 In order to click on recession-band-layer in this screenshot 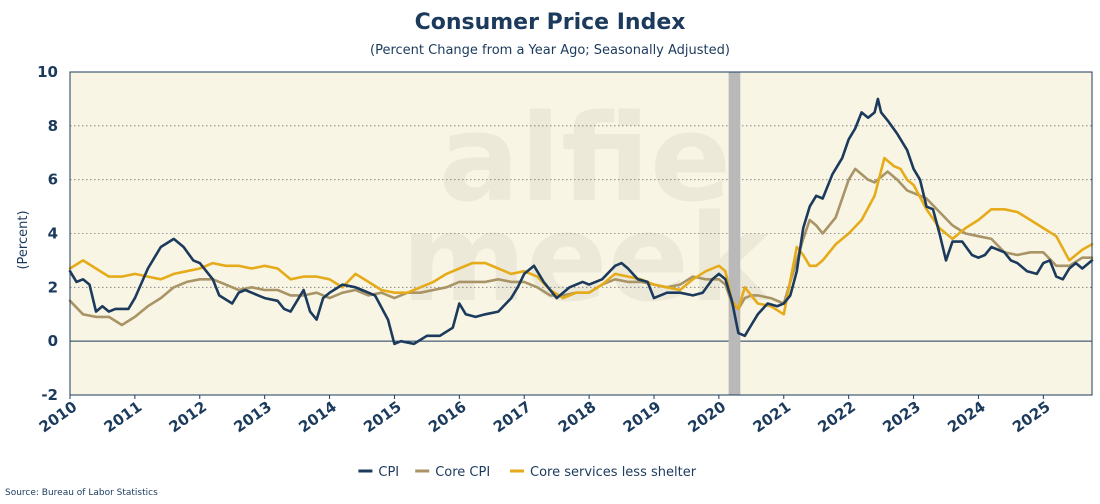, I will do `click(734, 233)`.